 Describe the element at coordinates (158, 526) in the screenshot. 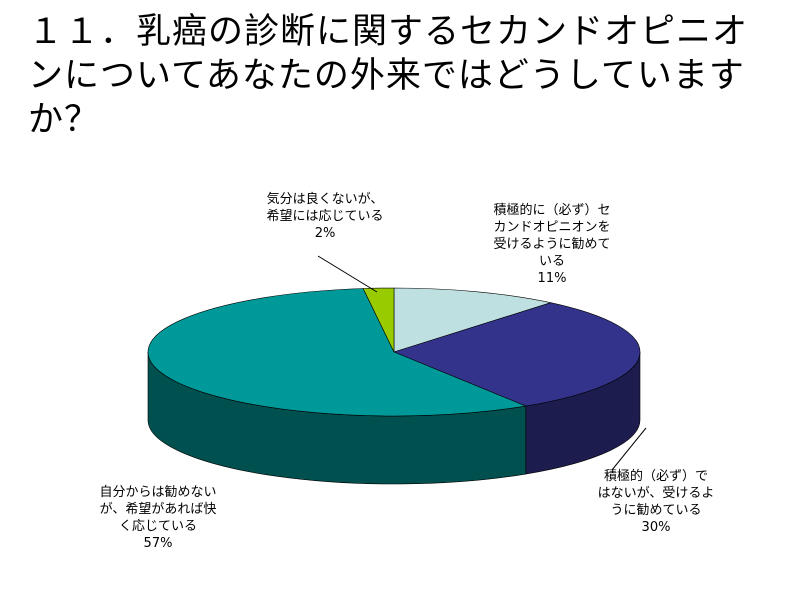

I see `slice-label-2-line: く応じている` at that location.